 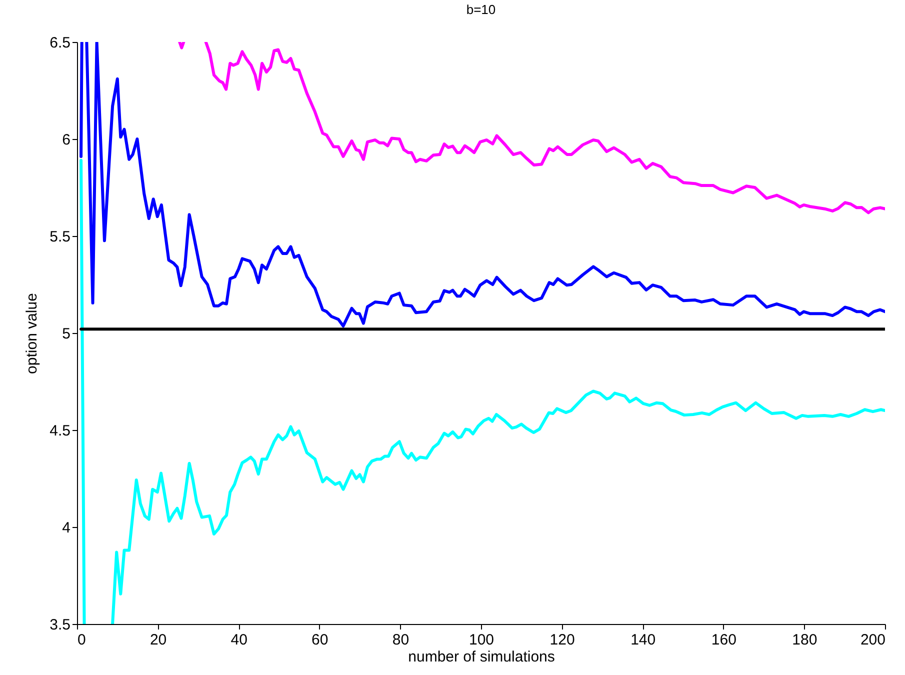 What do you see at coordinates (60, 431) in the screenshot?
I see `y-tick-label: 4.5` at bounding box center [60, 431].